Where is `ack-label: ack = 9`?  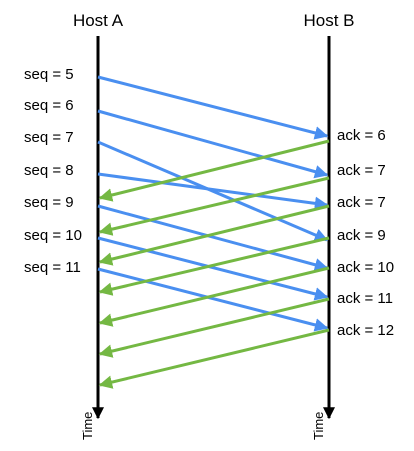 ack-label: ack = 9 is located at coordinates (361, 235).